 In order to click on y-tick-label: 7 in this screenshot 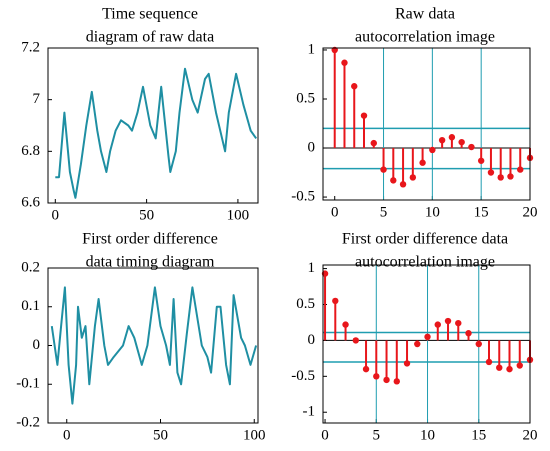, I will do `click(37, 99)`.